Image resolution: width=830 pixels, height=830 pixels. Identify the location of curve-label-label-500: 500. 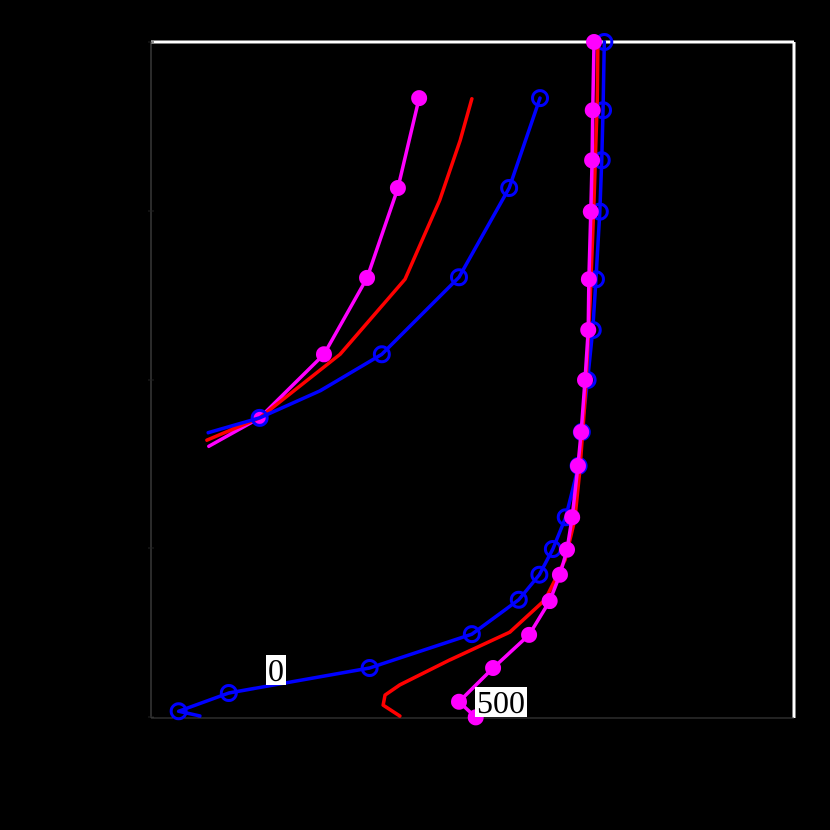
(501, 702).